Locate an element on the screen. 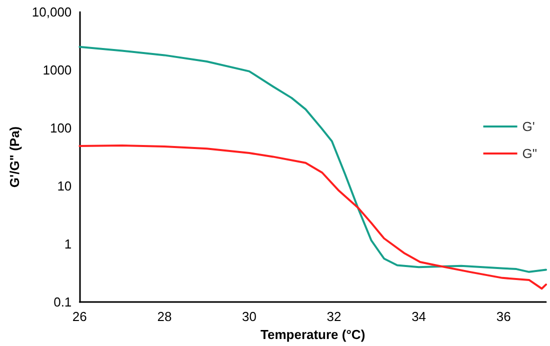 The height and width of the screenshot is (346, 550). y-tick-label: 1000 is located at coordinates (57, 70).